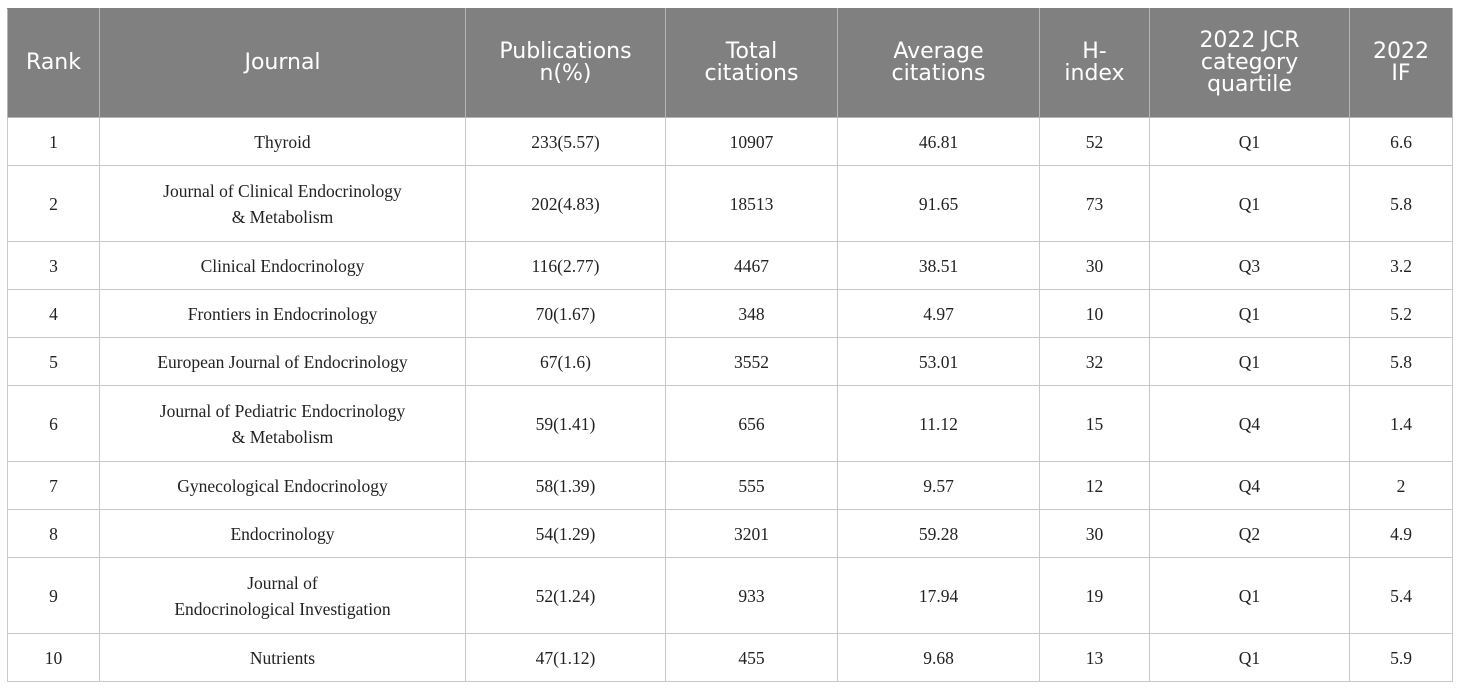 The width and height of the screenshot is (1460, 691). Describe the element at coordinates (751, 203) in the screenshot. I see `cell-total-citations: 18513` at that location.